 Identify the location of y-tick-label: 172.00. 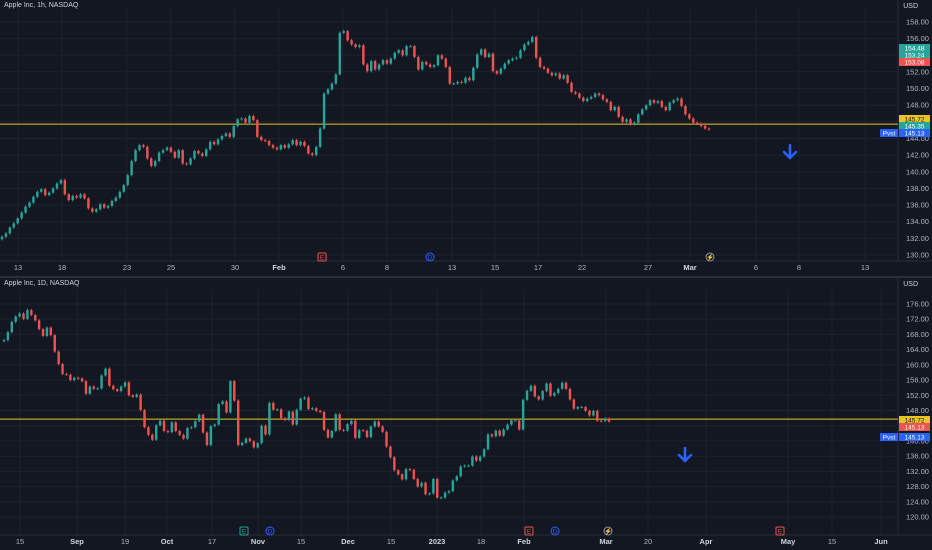
(917, 319).